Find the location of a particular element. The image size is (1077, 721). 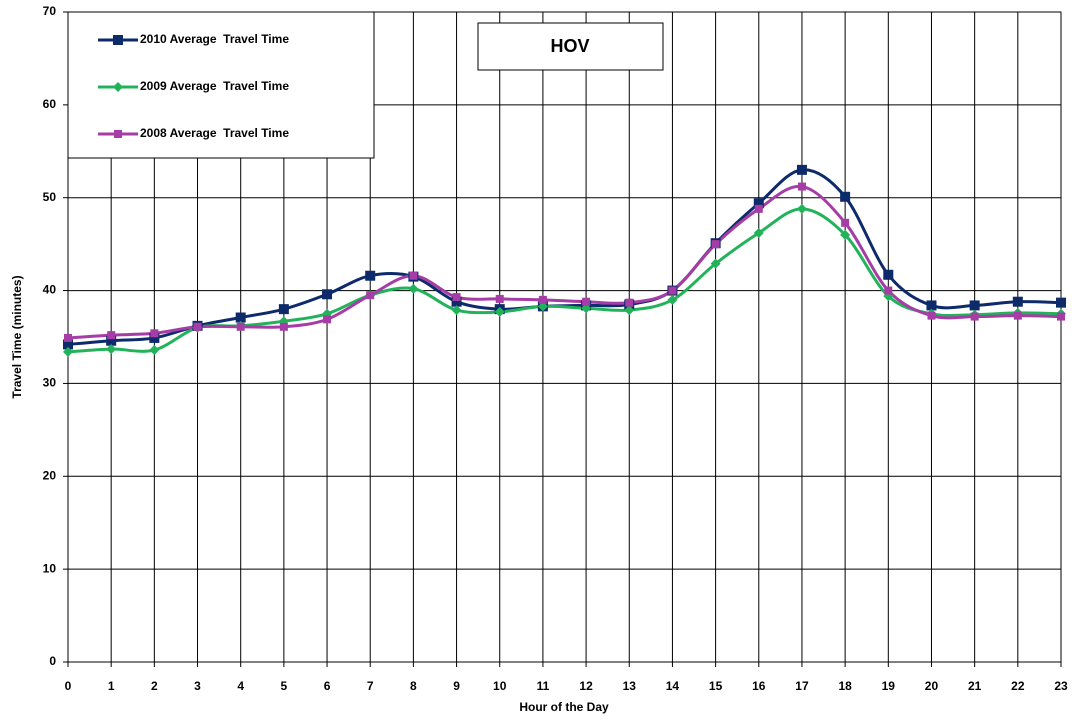

x-tick-label: 11 is located at coordinates (543, 686).